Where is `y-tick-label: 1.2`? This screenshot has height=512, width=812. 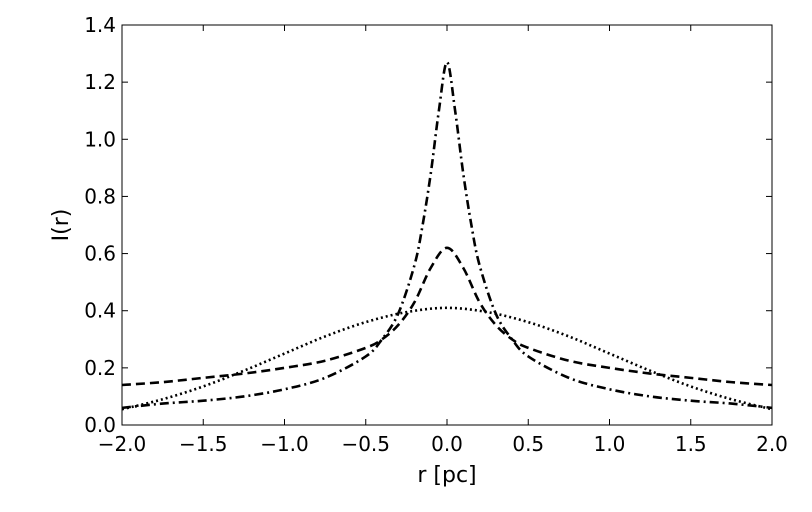
y-tick-label: 1.2 is located at coordinates (100, 82).